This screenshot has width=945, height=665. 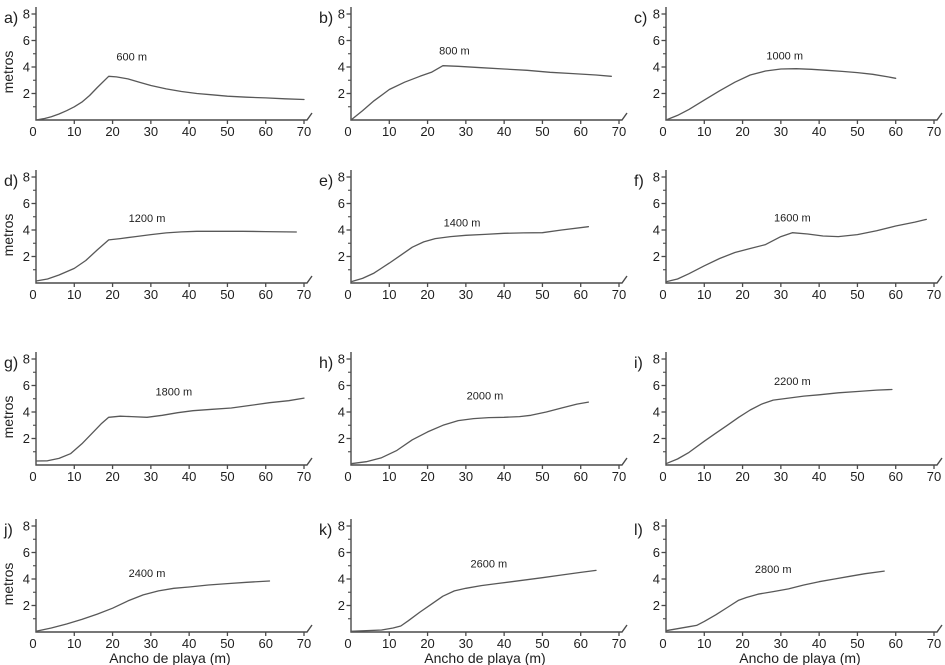 What do you see at coordinates (473, 73) in the screenshot?
I see `plot-svg-b: b) 2 4 6 8 0 10 20 30 40 50 60 70 800 m` at bounding box center [473, 73].